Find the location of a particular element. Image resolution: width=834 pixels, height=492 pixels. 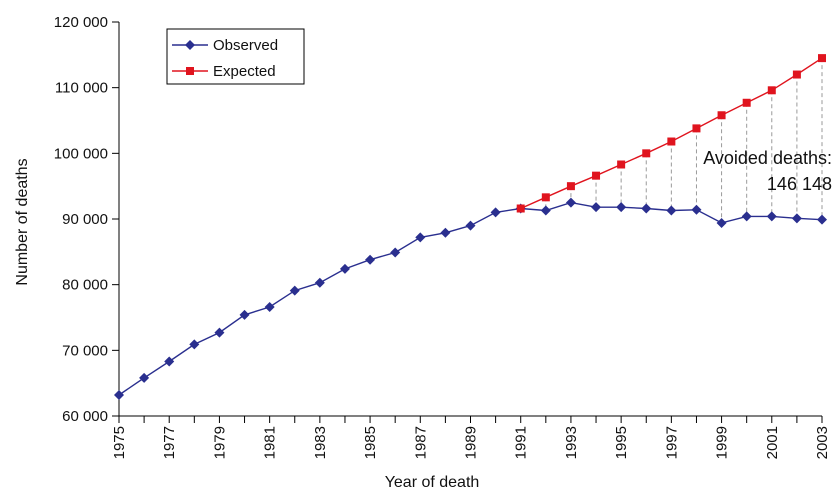

legend-expected-marker is located at coordinates (190, 71).